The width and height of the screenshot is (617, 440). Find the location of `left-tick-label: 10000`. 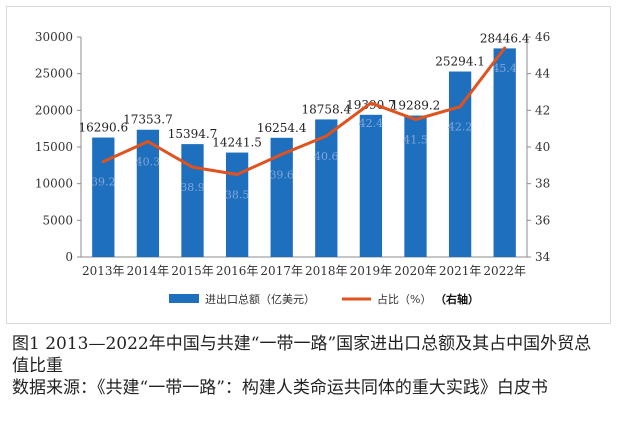

left-tick-label: 10000 is located at coordinates (54, 184).